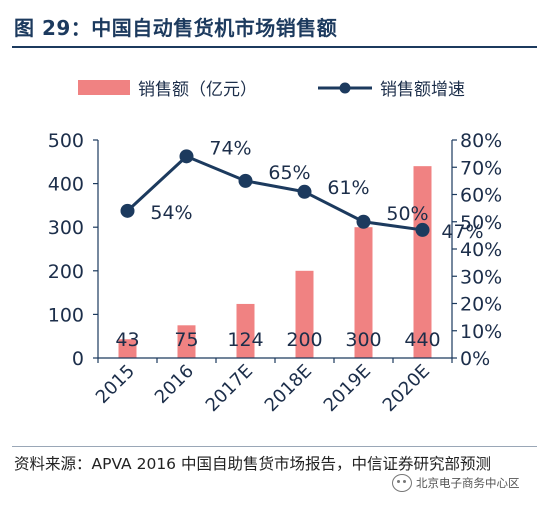 The height and width of the screenshot is (506, 549). I want to click on right-axis-tick-label: 50%, so click(481, 223).